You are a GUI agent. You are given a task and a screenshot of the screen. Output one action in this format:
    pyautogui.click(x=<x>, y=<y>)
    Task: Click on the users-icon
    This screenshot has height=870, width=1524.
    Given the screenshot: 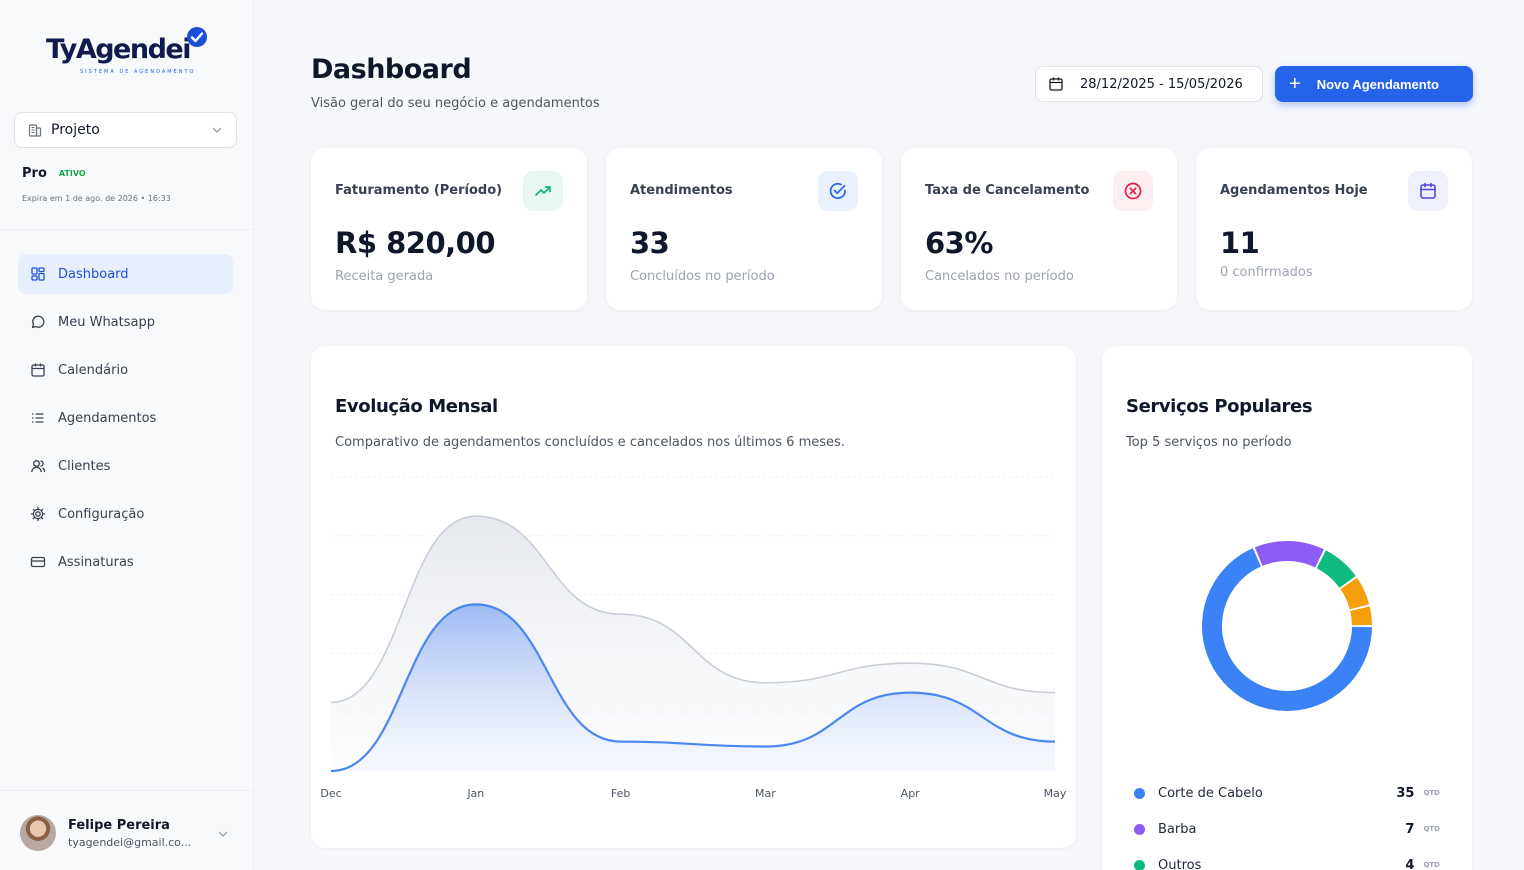 What is the action you would take?
    pyautogui.click(x=38, y=466)
    